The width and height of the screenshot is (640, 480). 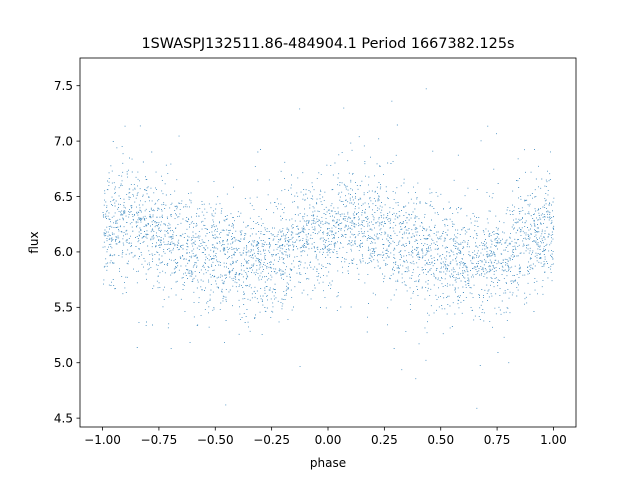 What do you see at coordinates (63, 141) in the screenshot?
I see `y-tick-label: 7.0` at bounding box center [63, 141].